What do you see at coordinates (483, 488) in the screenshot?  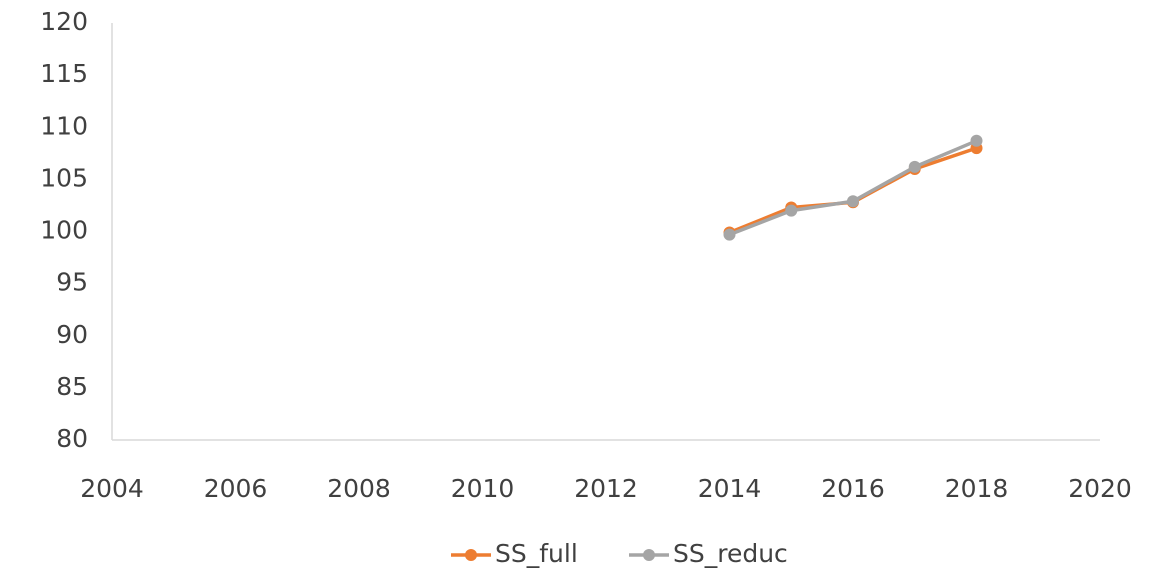 I see `x-tick-label: 2010` at bounding box center [483, 488].